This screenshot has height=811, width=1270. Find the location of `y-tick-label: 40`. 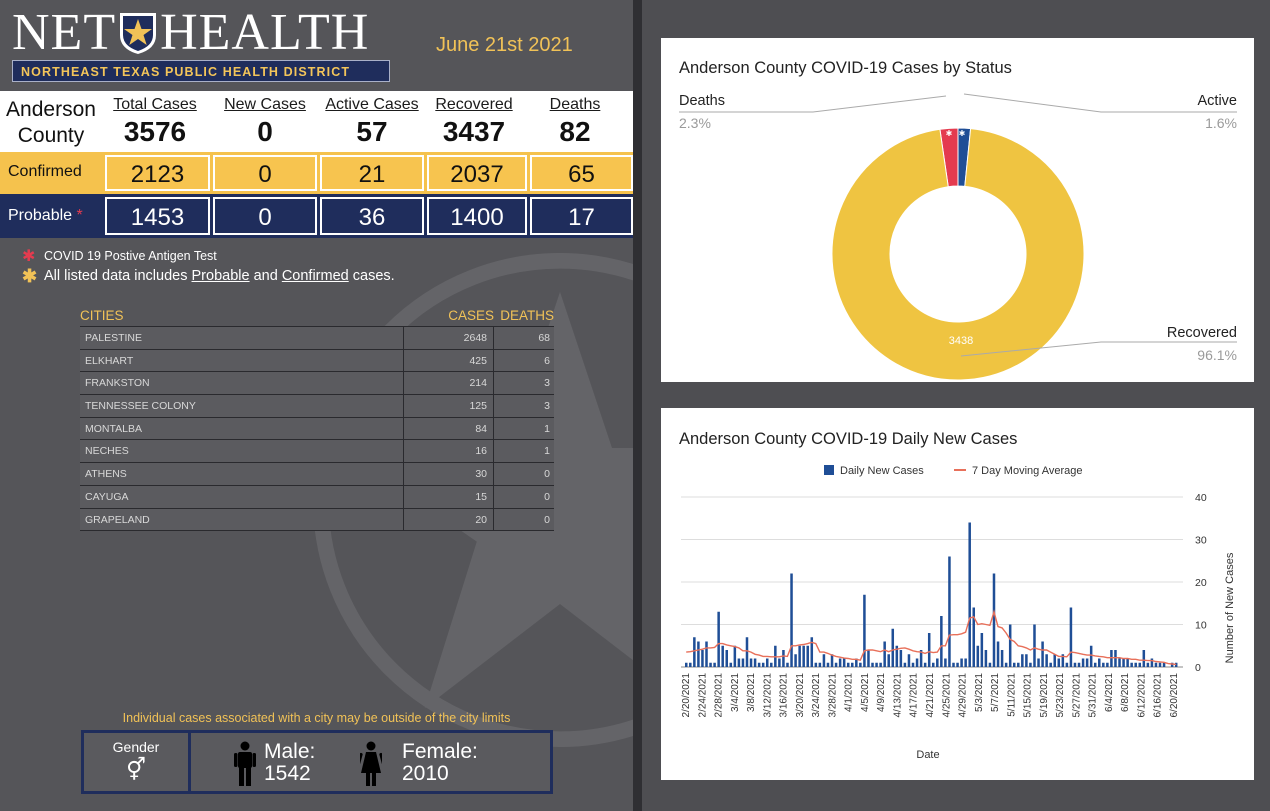

y-tick-label: 40 is located at coordinates (1201, 498).